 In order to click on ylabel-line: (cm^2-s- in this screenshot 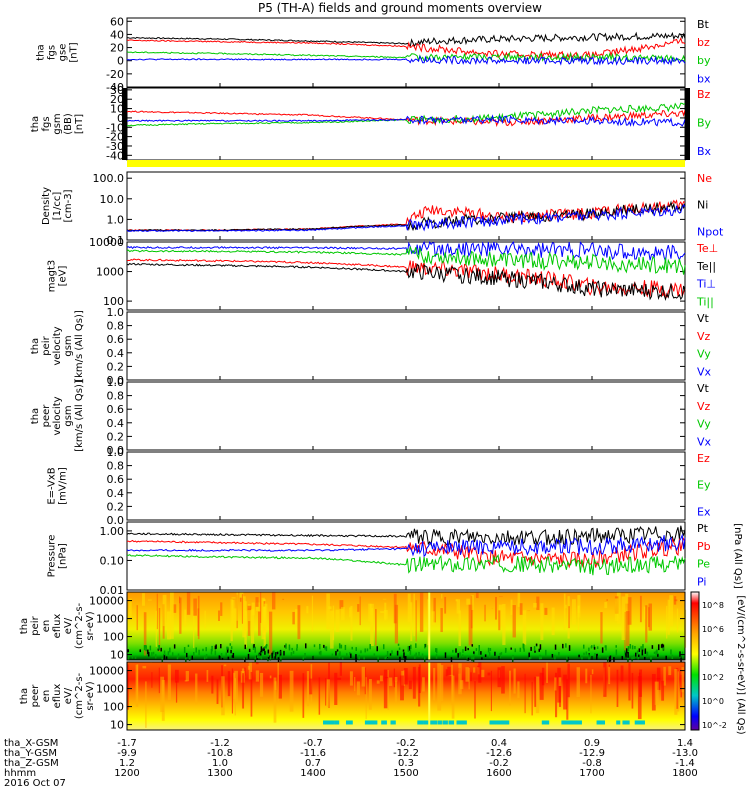, I will do `click(79, 625)`.